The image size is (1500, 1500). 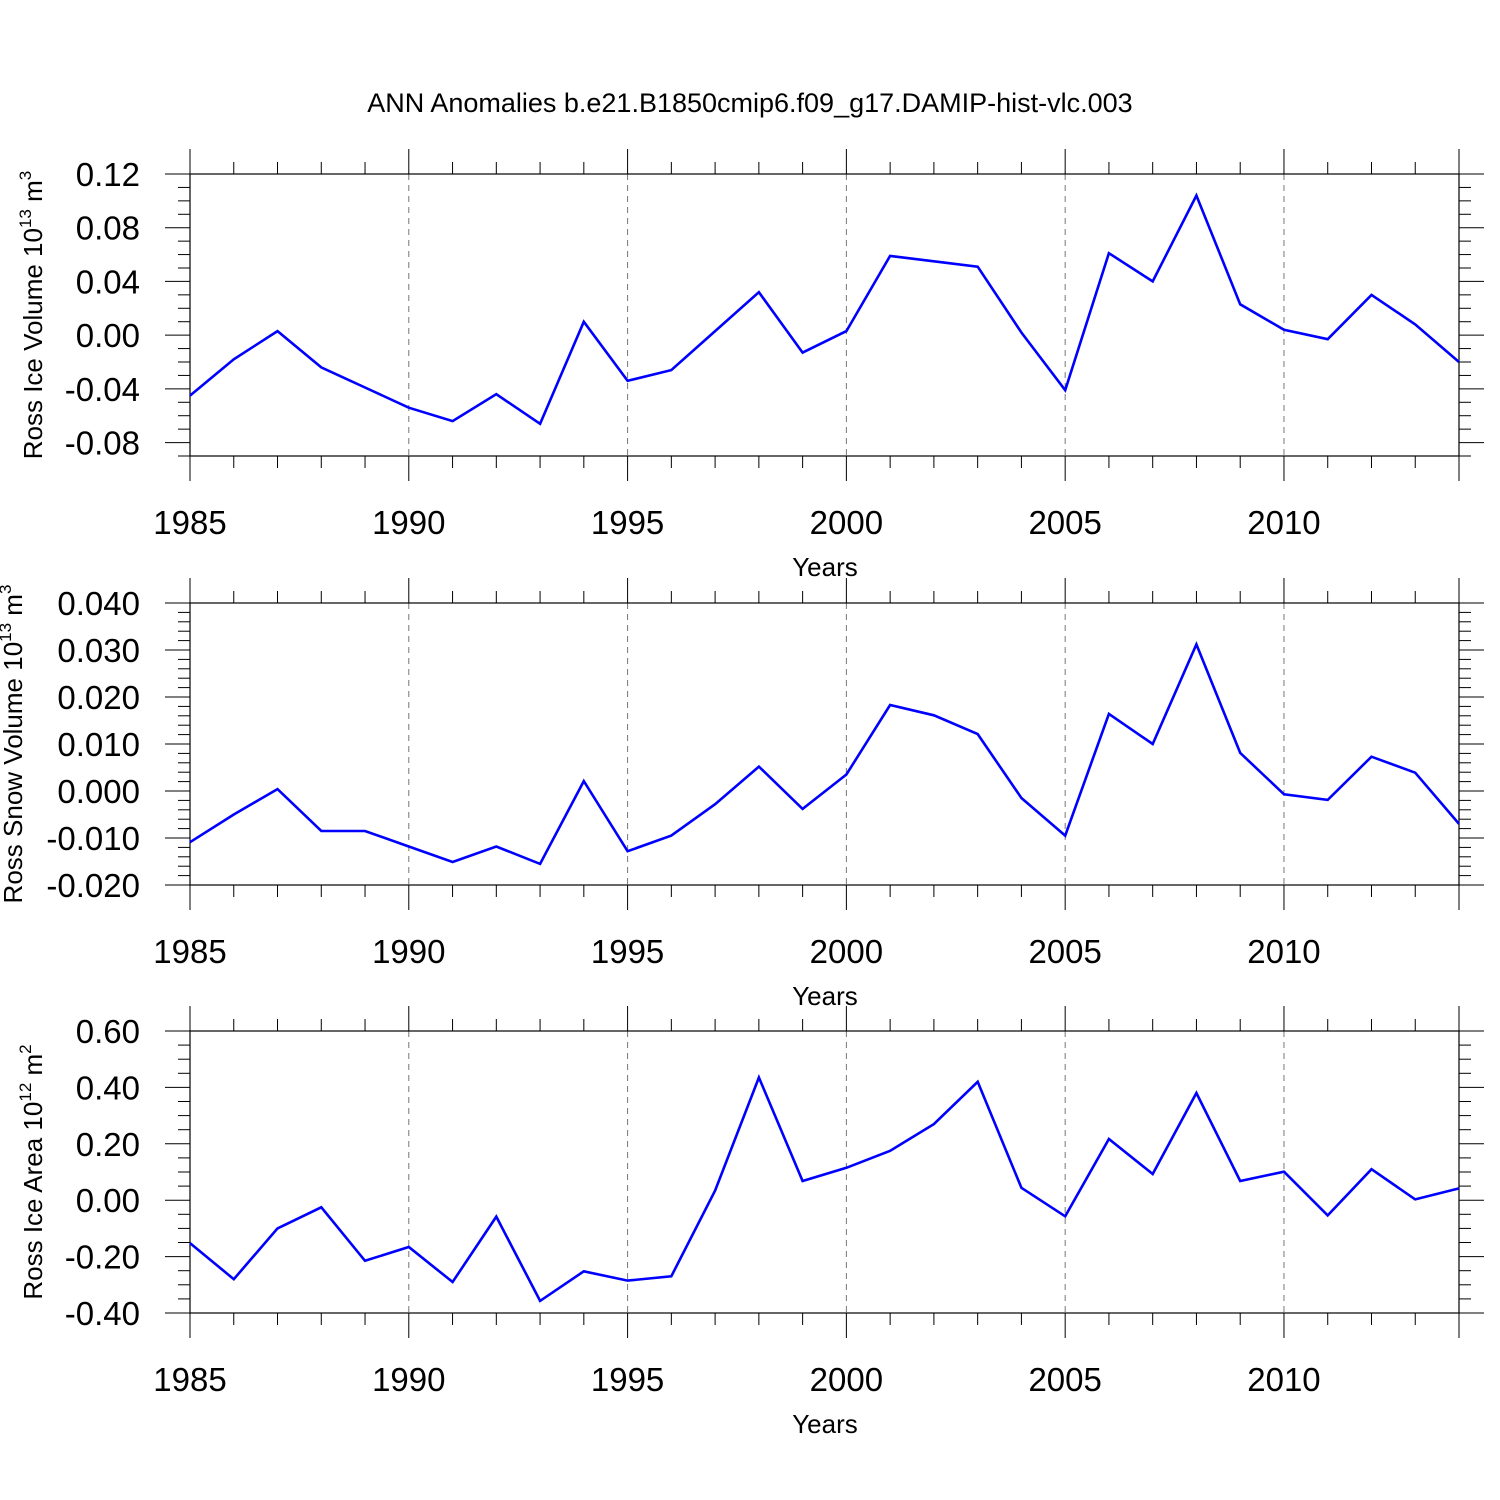 What do you see at coordinates (98, 603) in the screenshot?
I see `y-tick-label: 0.040` at bounding box center [98, 603].